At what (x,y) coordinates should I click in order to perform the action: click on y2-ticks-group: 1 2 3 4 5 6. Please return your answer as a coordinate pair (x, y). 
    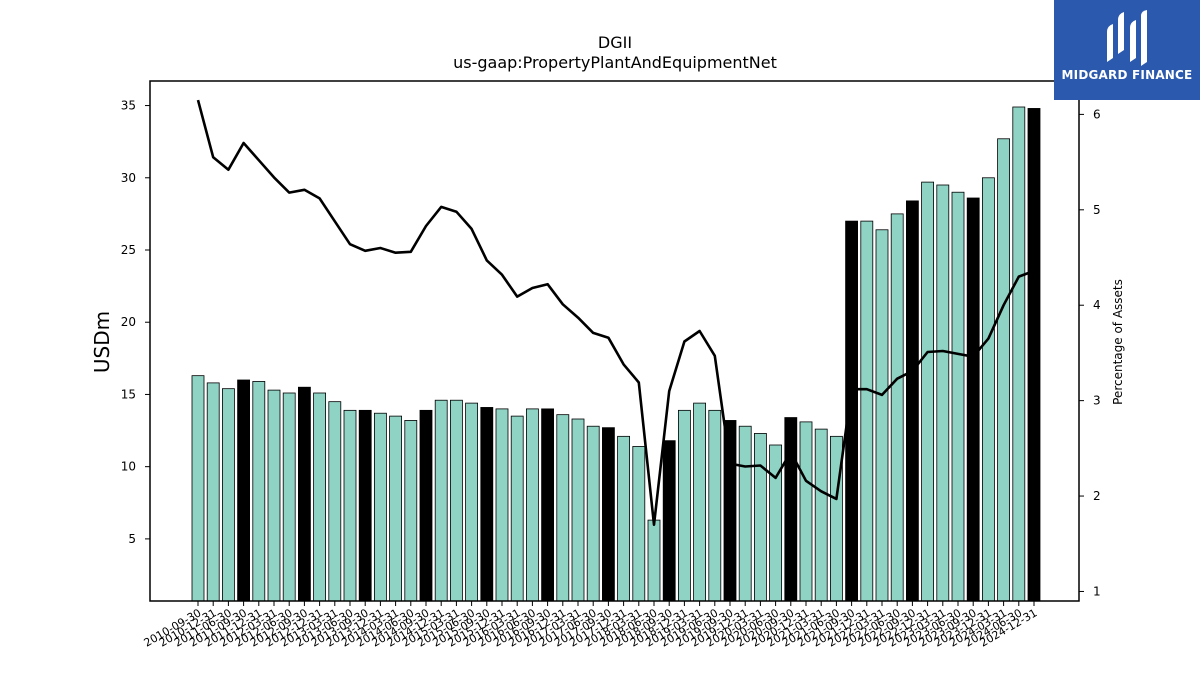
    Looking at the image, I should click on (1090, 352).